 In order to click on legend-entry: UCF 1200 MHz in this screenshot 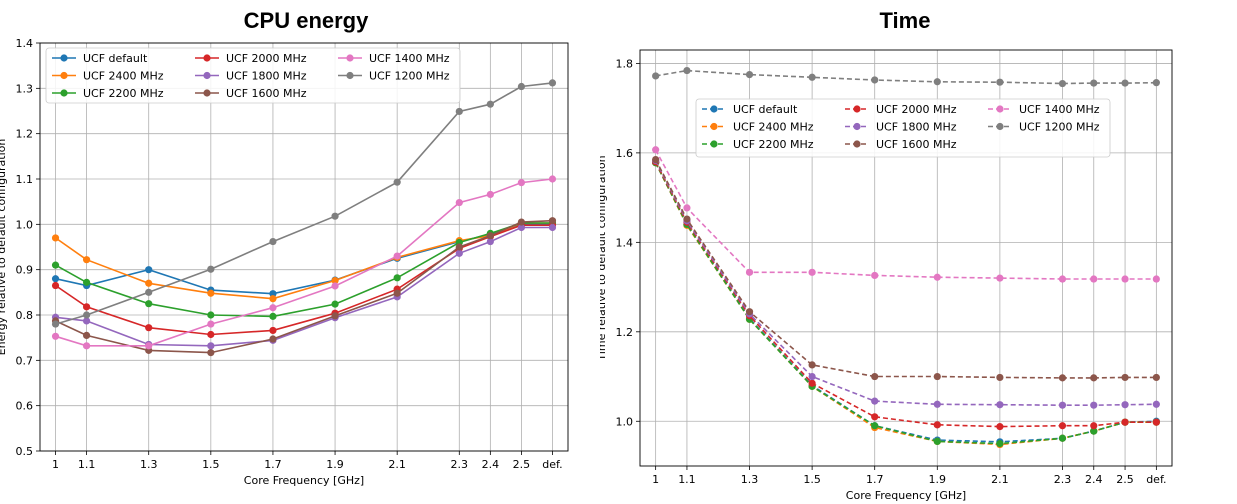, I will do `click(1059, 127)`.